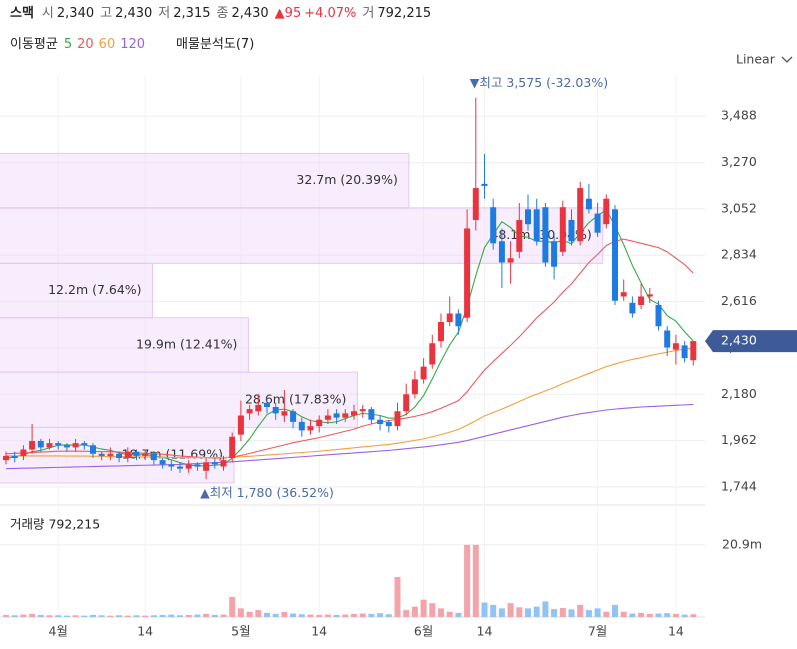  Describe the element at coordinates (739, 439) in the screenshot. I see `y-tick-label: 1,962` at that location.